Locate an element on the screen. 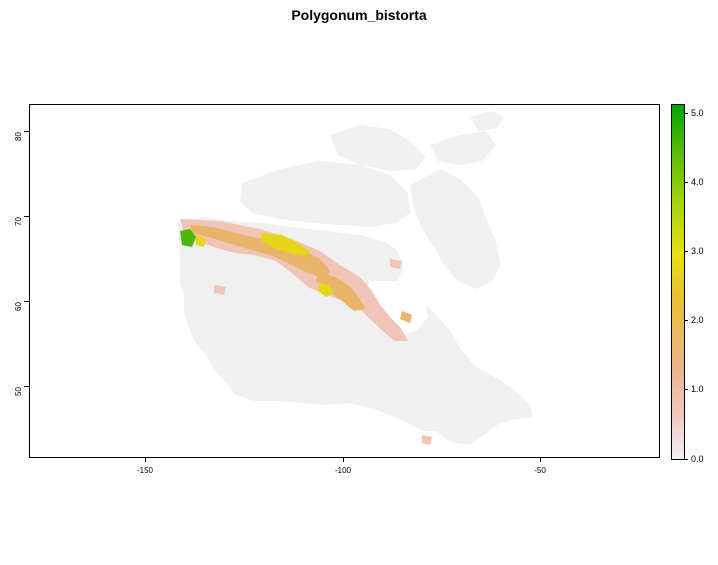 The width and height of the screenshot is (718, 565). legend-label: 1.0 is located at coordinates (697, 389).